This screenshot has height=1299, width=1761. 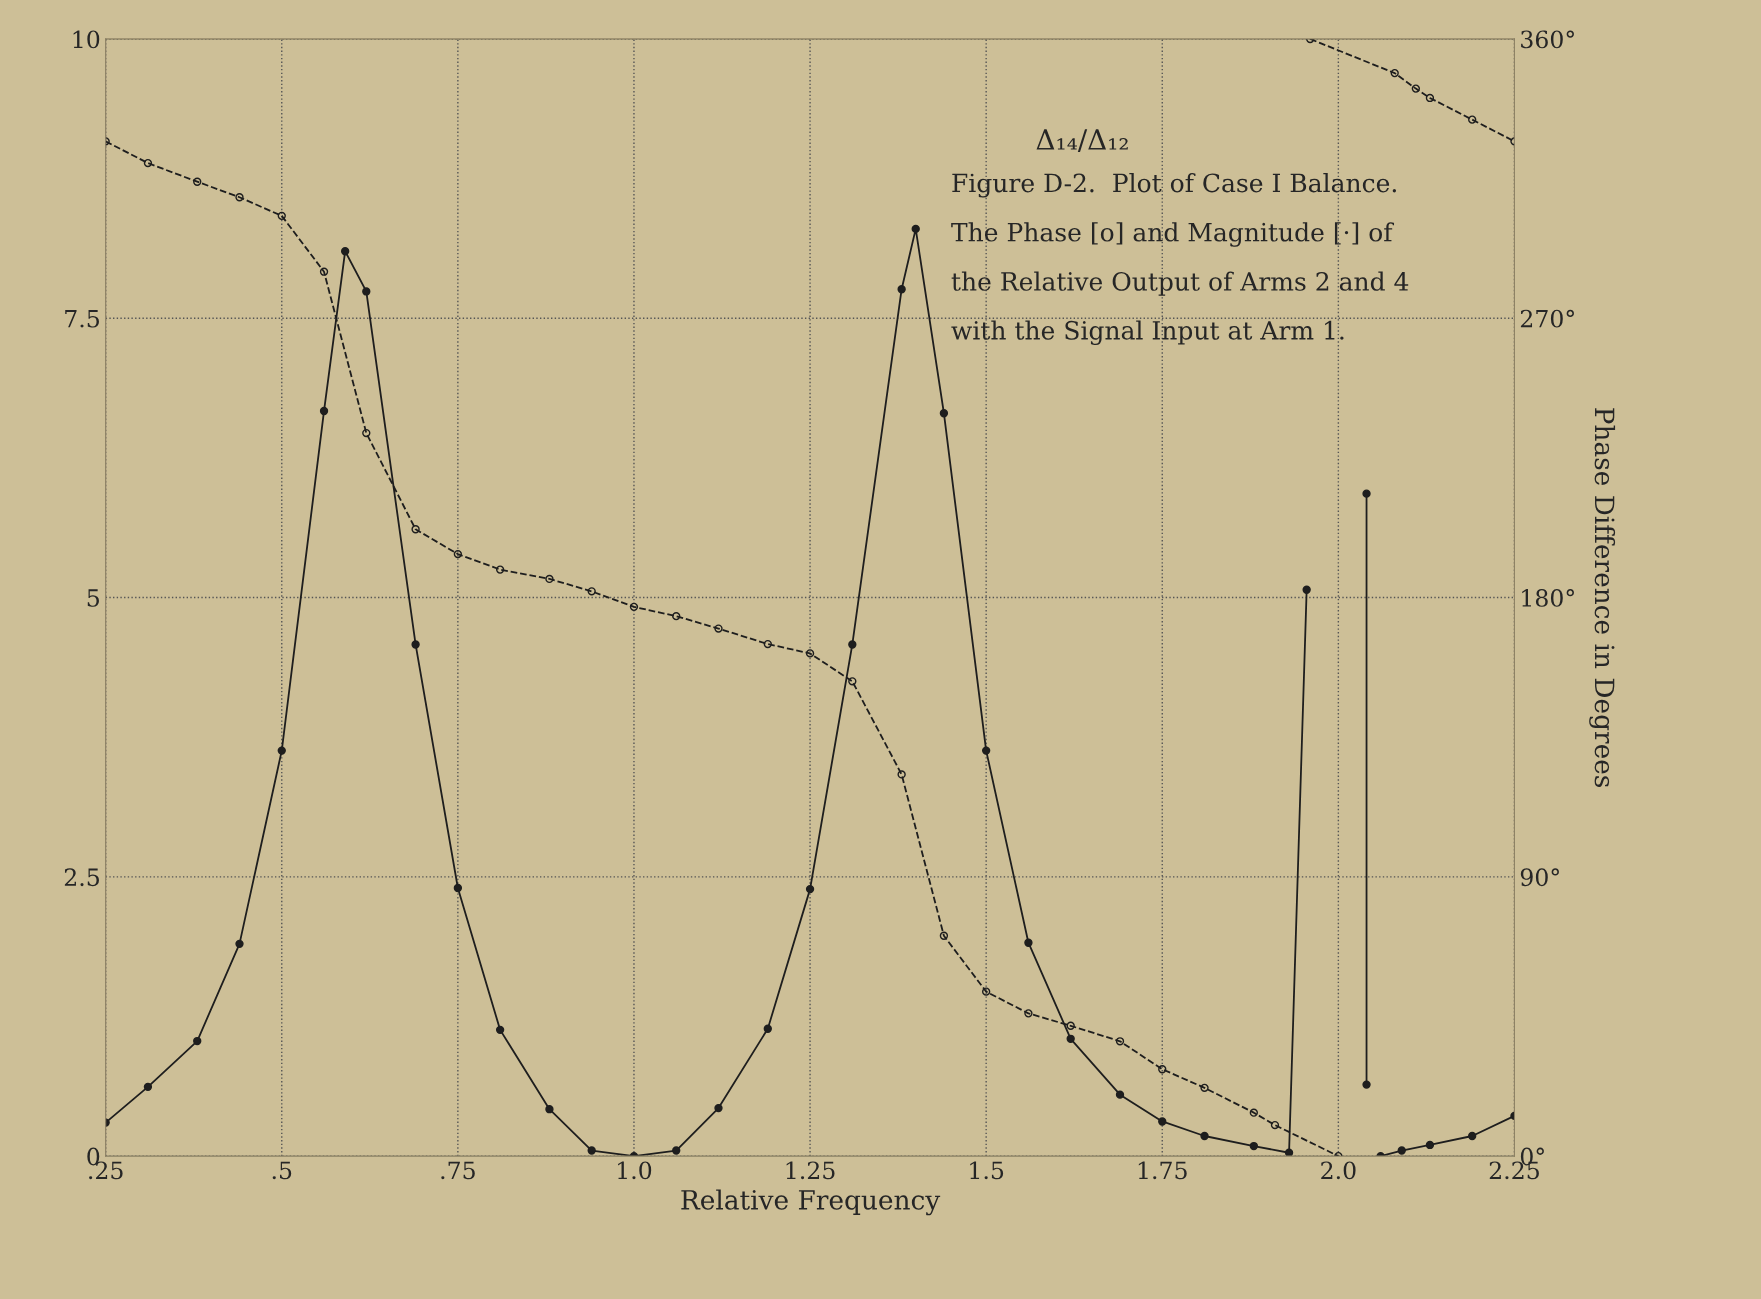 I want to click on y-tick-label: 7.5, so click(x=82, y=319).